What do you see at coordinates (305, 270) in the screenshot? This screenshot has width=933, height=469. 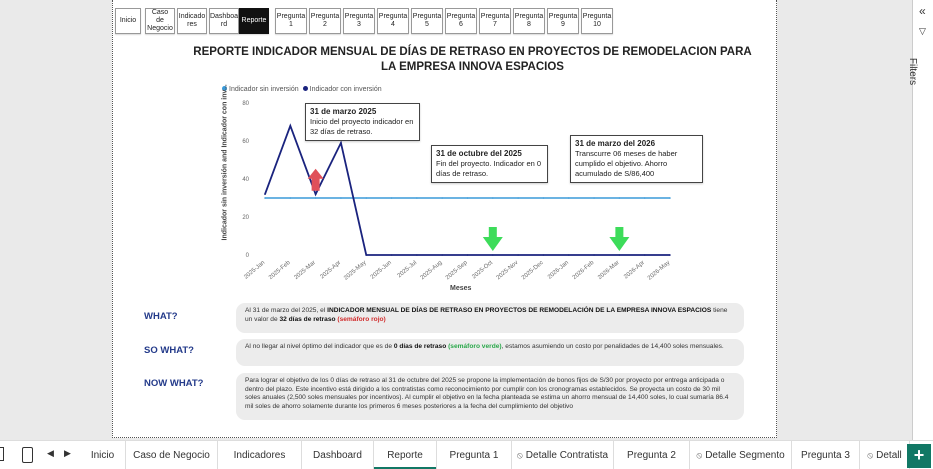 I see `x-tick-label: 2025-Mar` at bounding box center [305, 270].